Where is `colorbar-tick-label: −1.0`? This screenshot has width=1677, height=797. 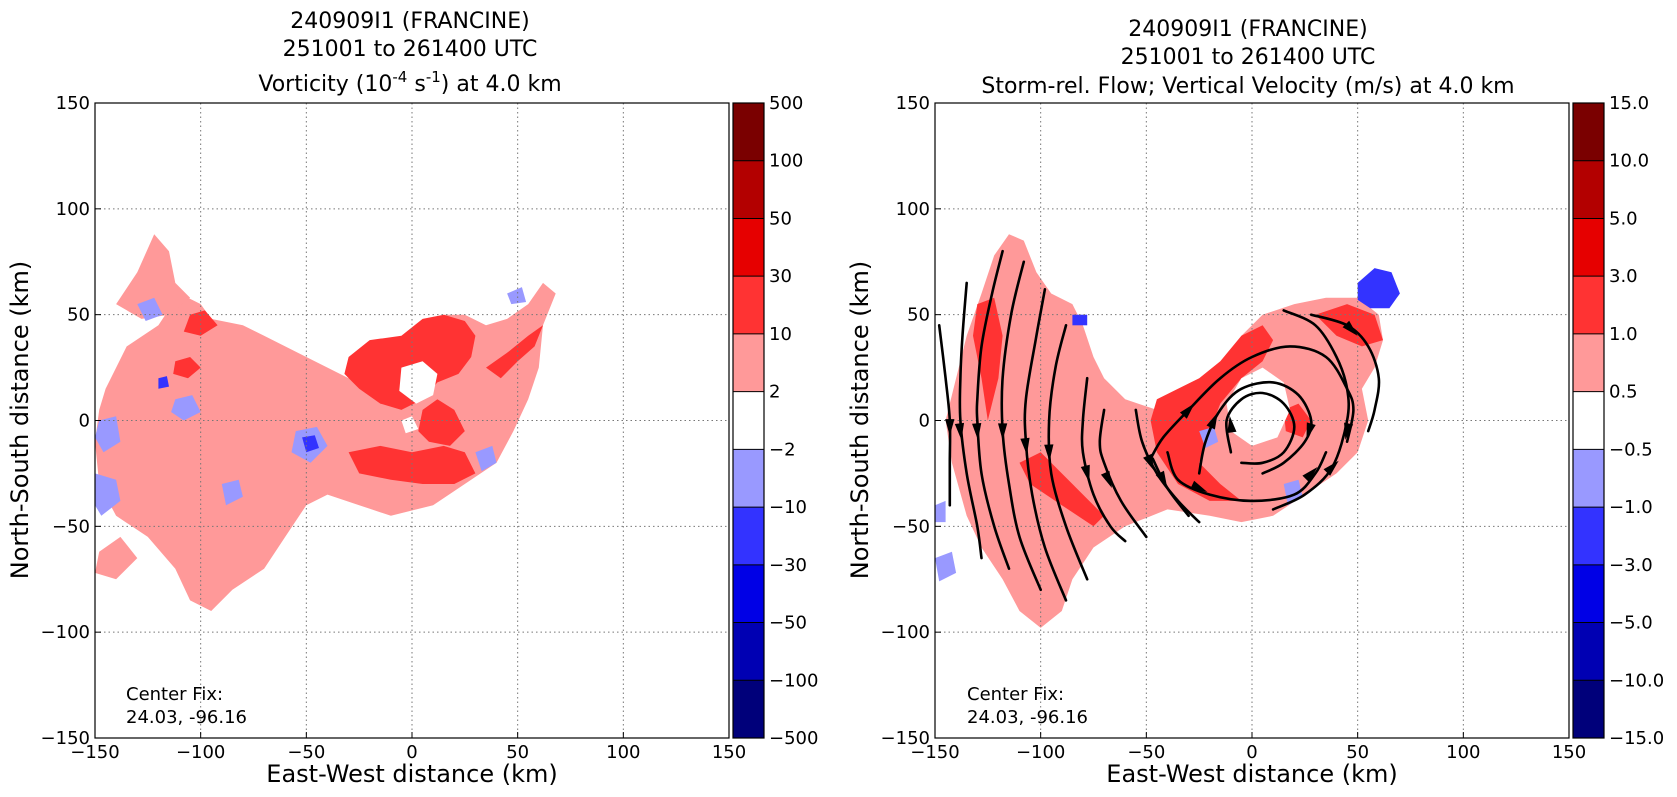
colorbar-tick-label: −1.0 is located at coordinates (1631, 507).